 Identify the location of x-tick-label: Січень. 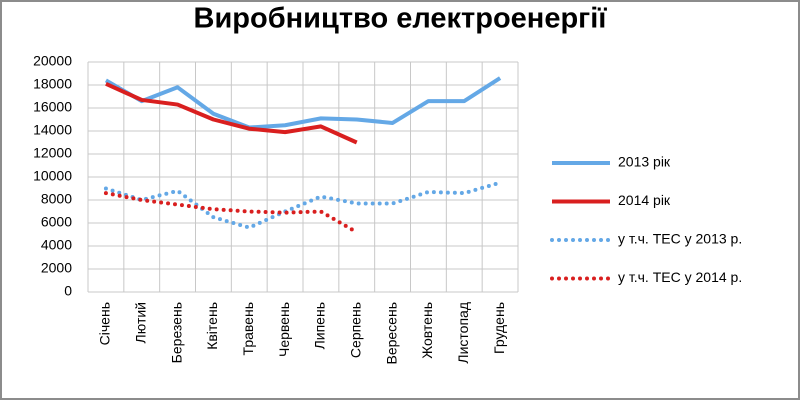
(105, 323).